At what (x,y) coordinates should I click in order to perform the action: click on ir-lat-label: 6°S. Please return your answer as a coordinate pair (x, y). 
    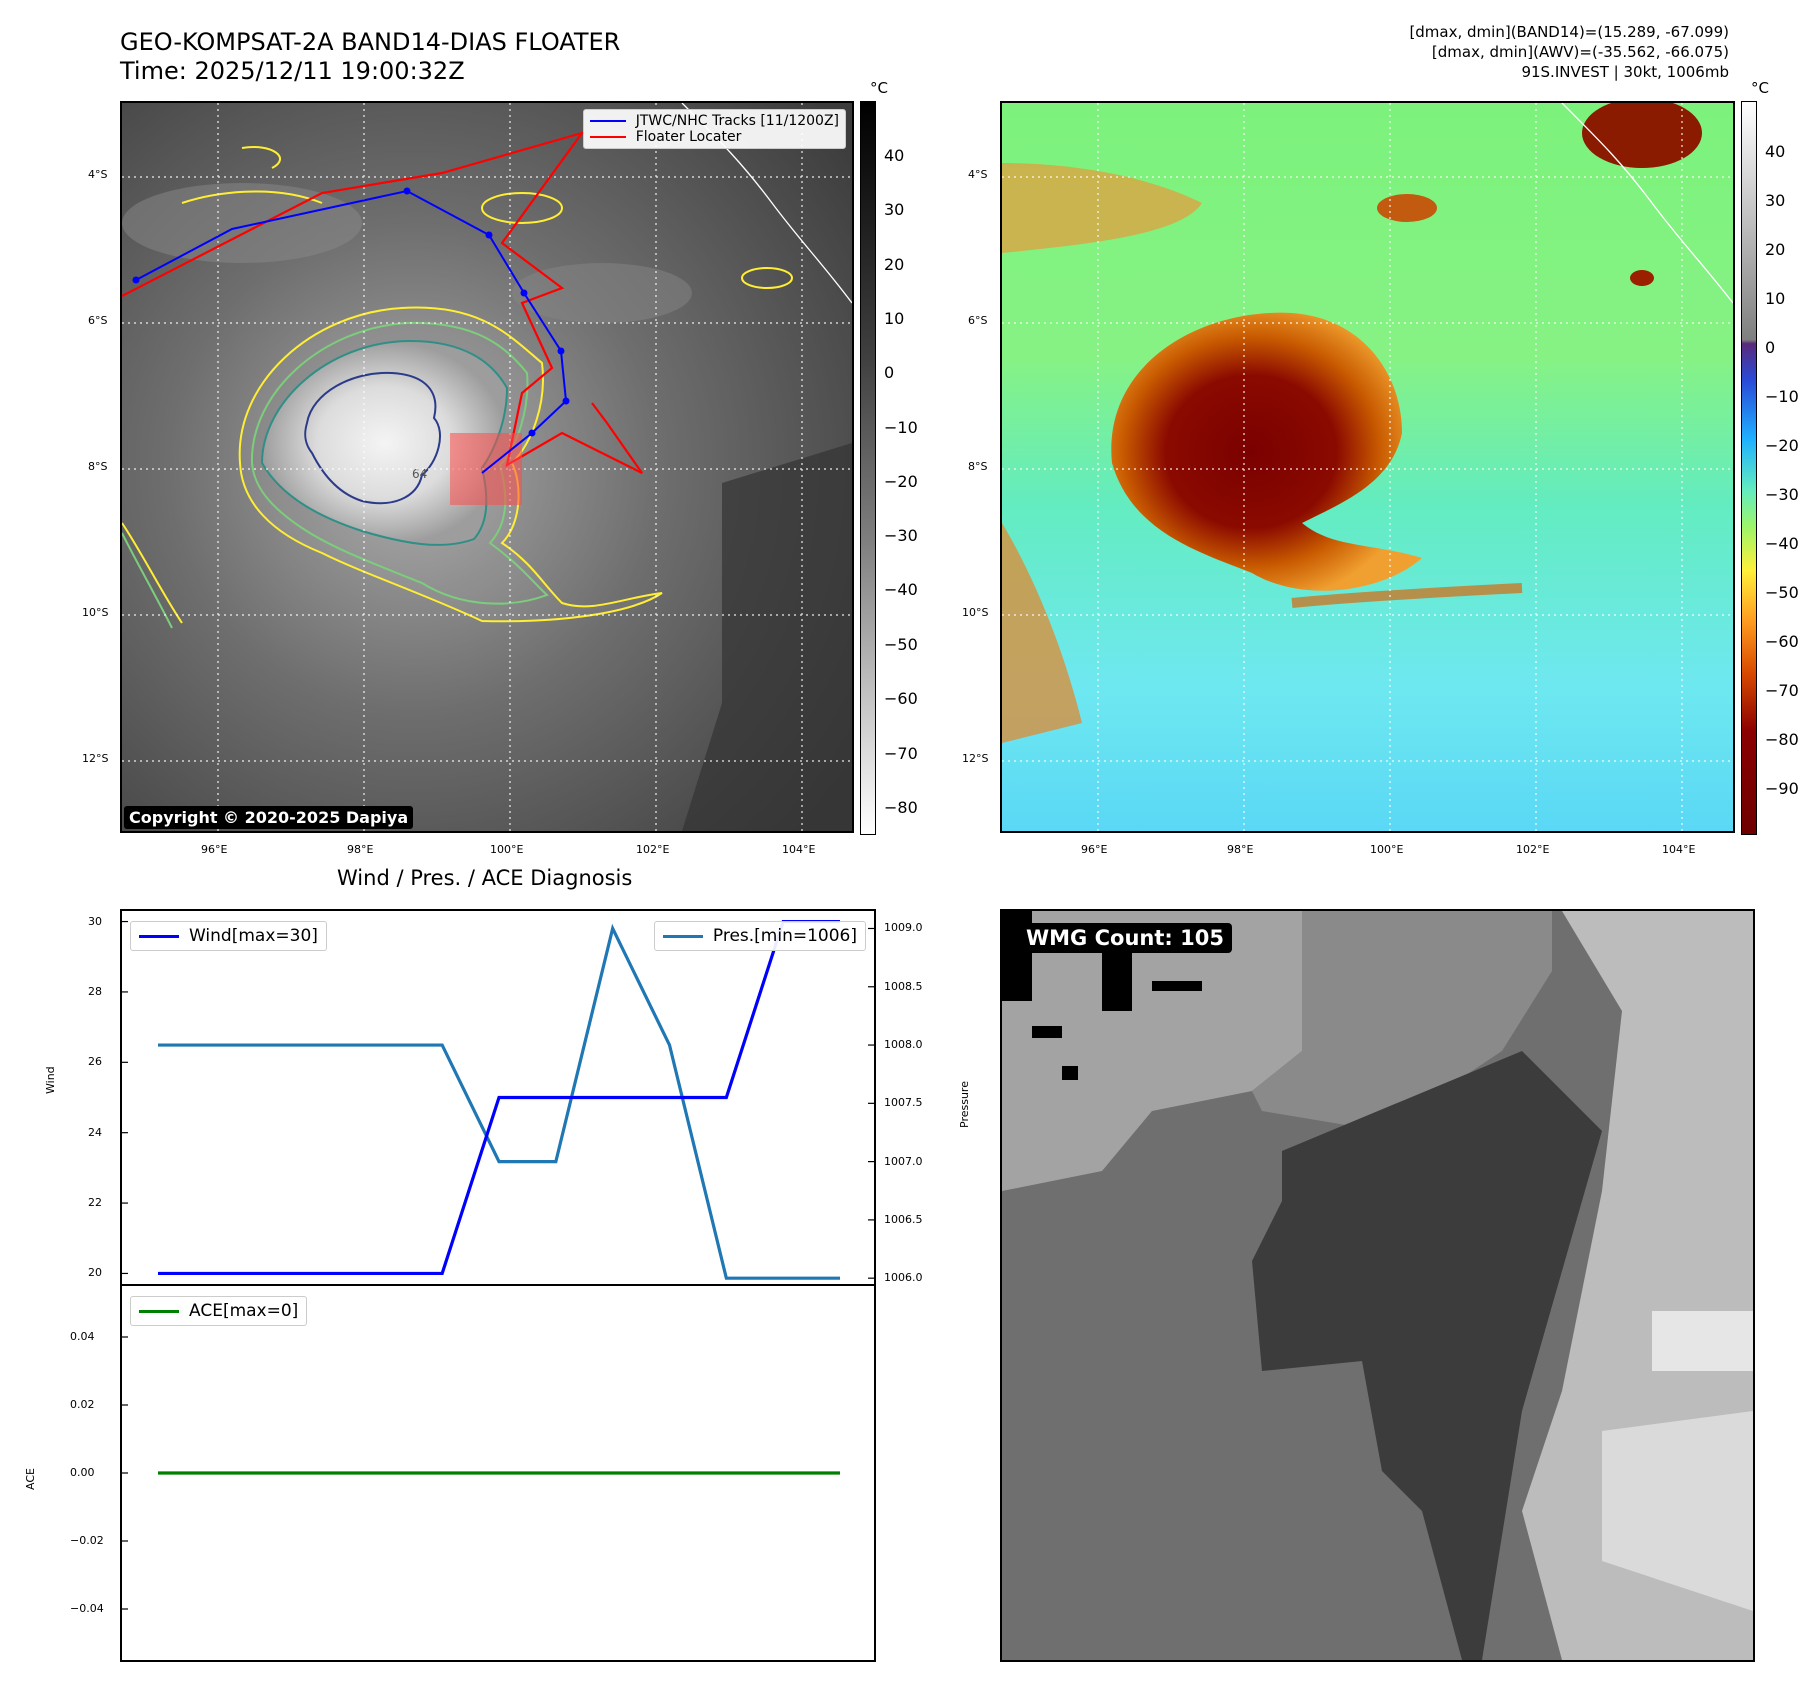
    Looking at the image, I should click on (98, 320).